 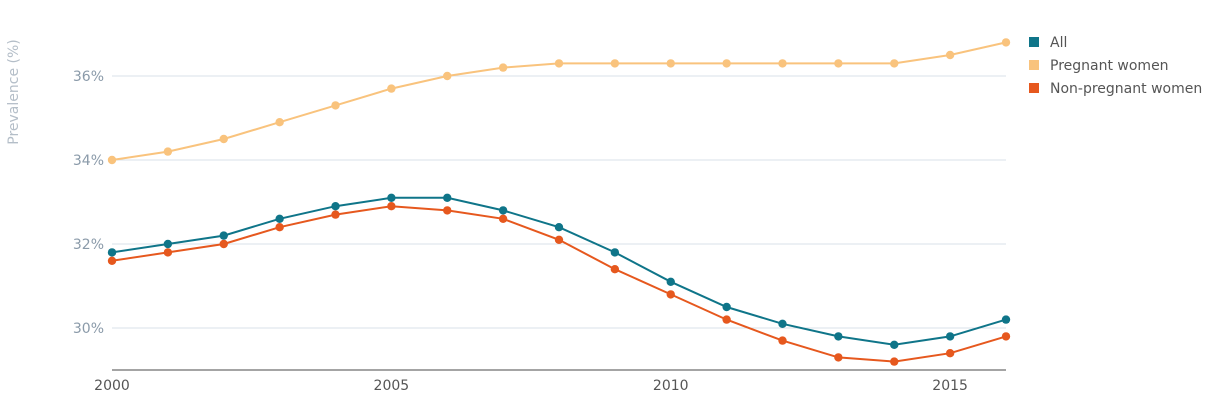 I want to click on legend-label: All, so click(x=1058, y=43).